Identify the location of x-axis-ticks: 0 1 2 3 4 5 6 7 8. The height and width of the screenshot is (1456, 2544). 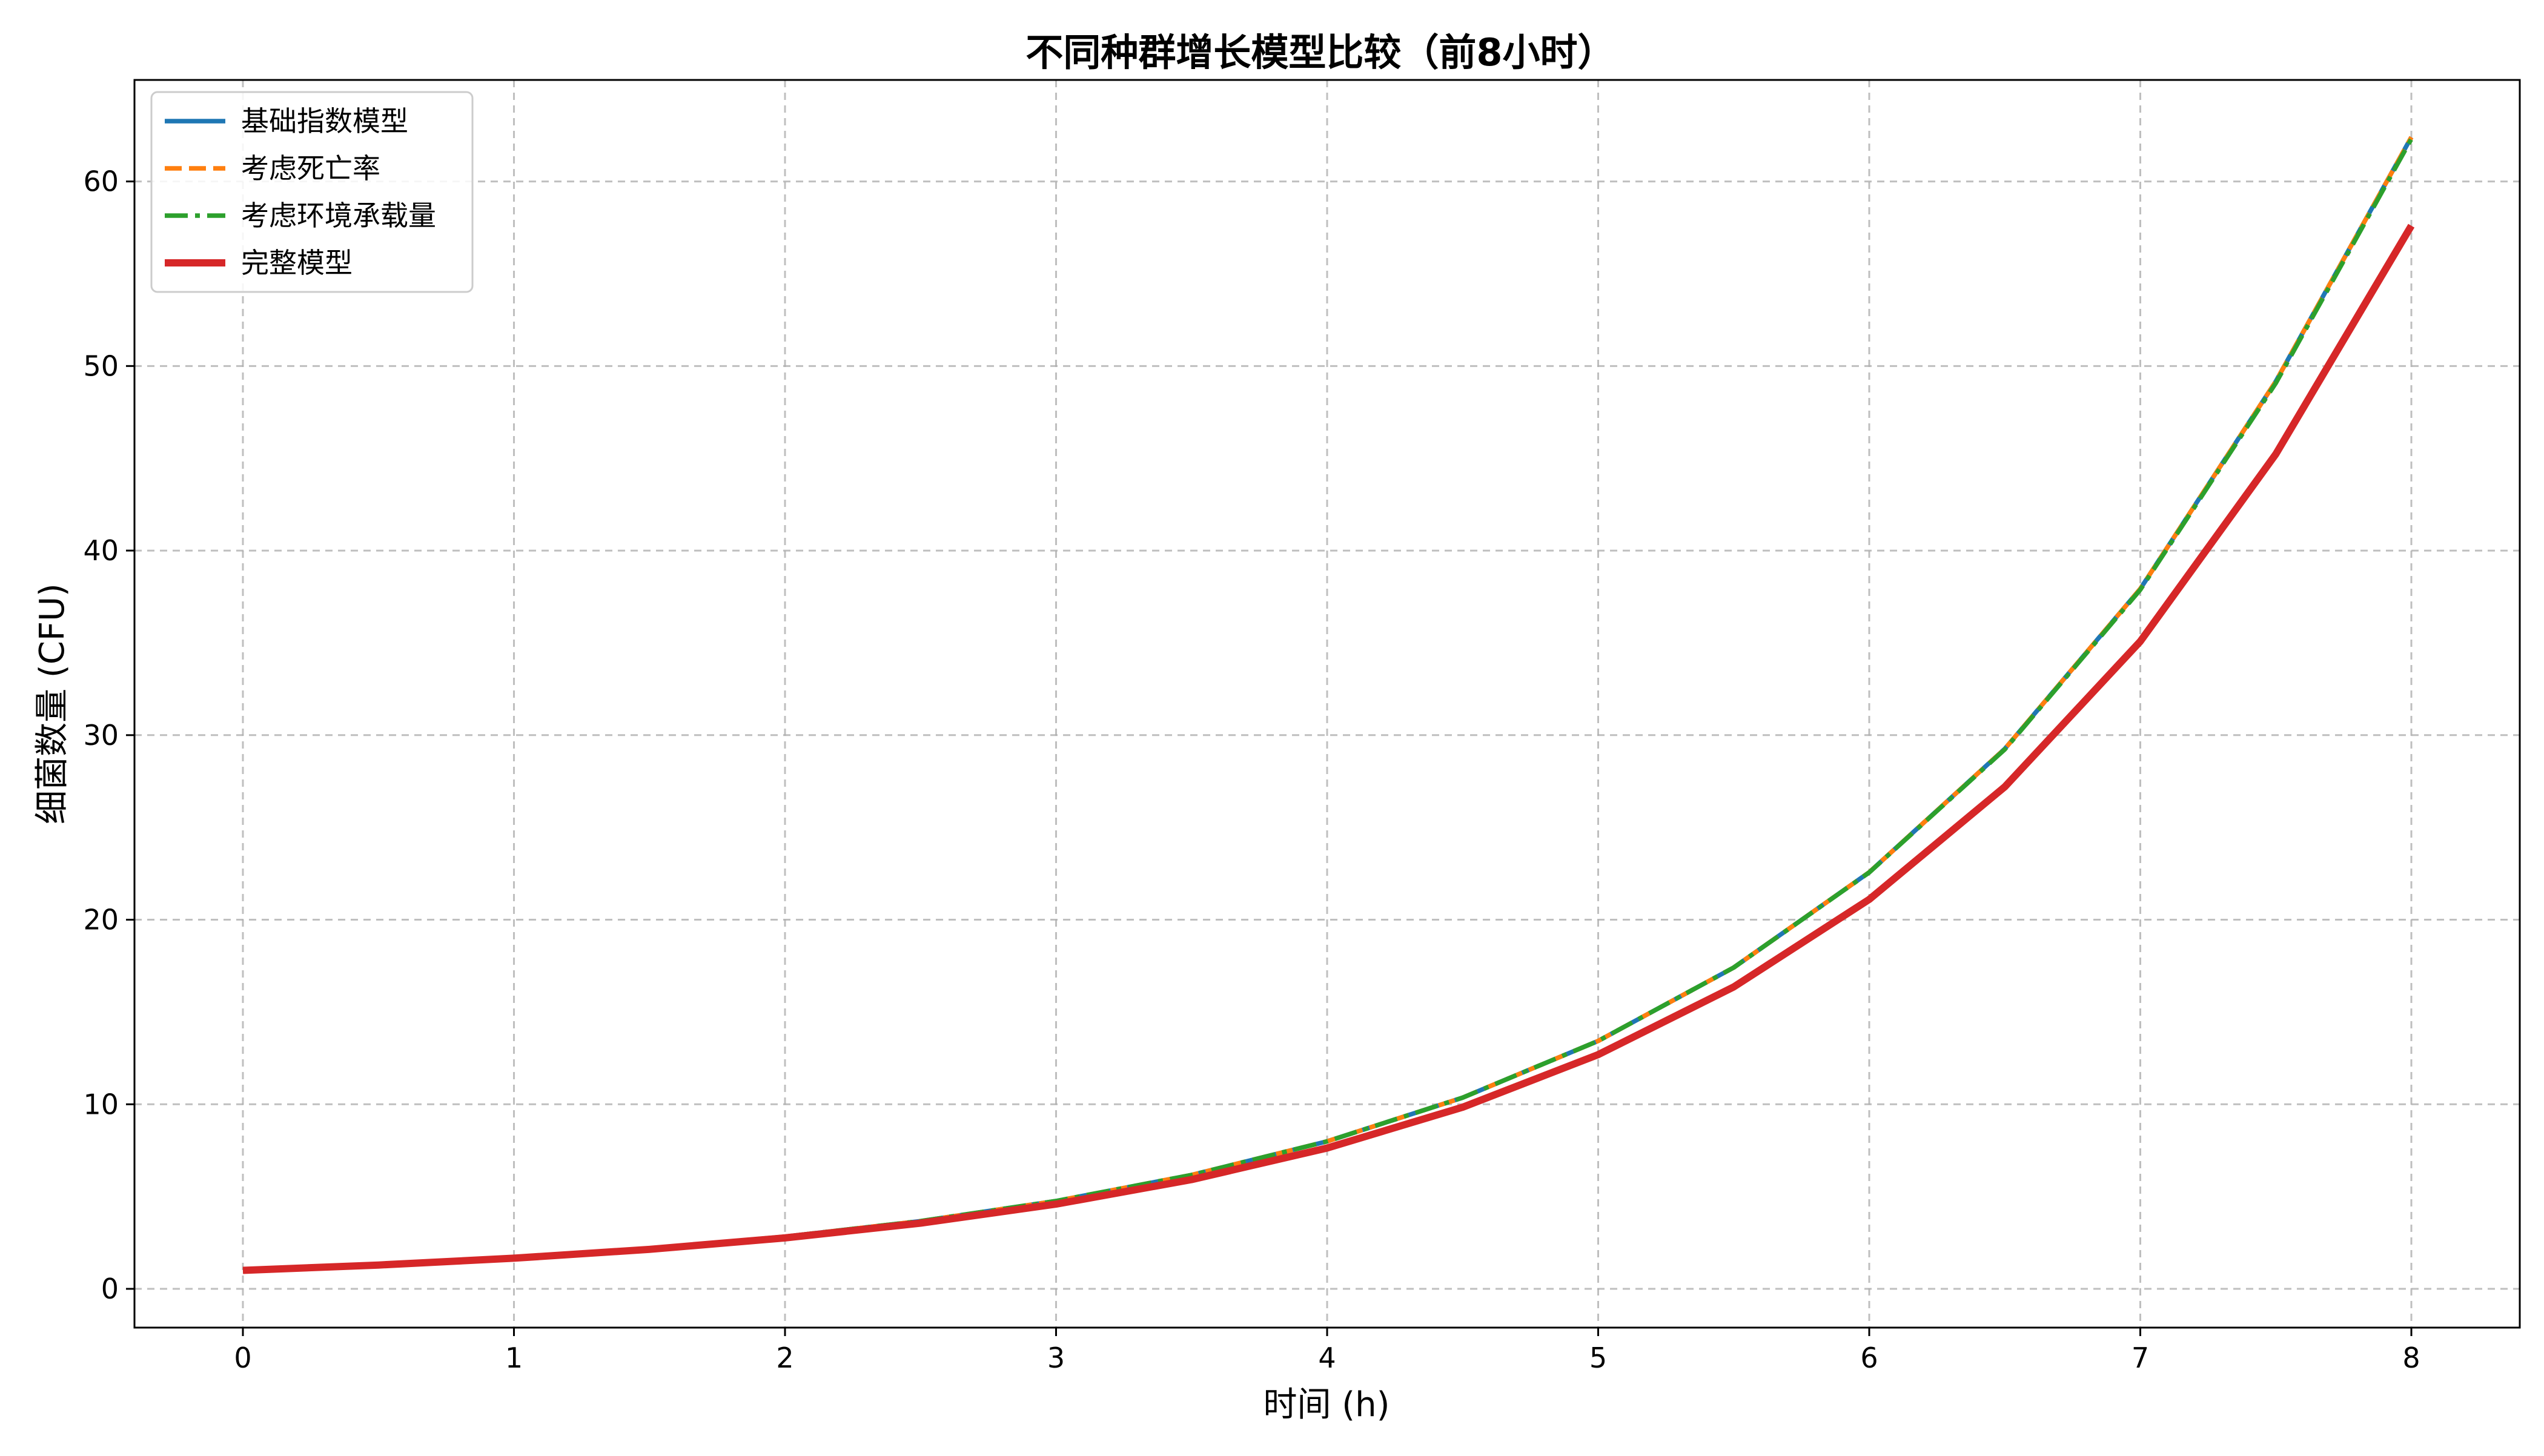
(1327, 1351).